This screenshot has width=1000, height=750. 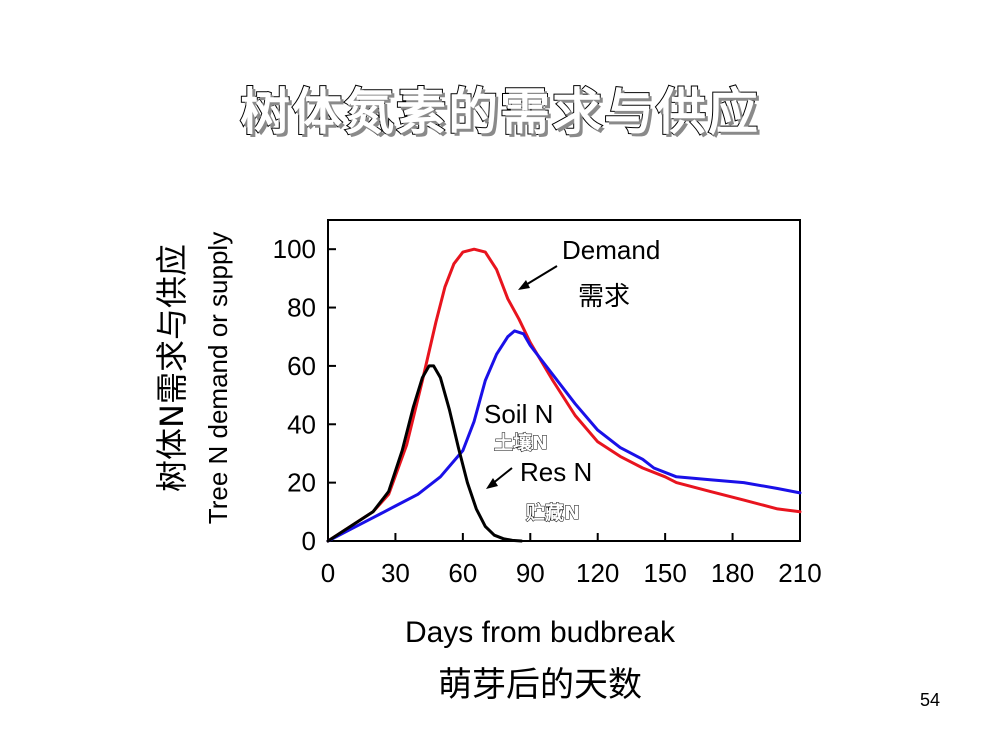 What do you see at coordinates (424, 453) in the screenshot?
I see `series-line-res-n` at bounding box center [424, 453].